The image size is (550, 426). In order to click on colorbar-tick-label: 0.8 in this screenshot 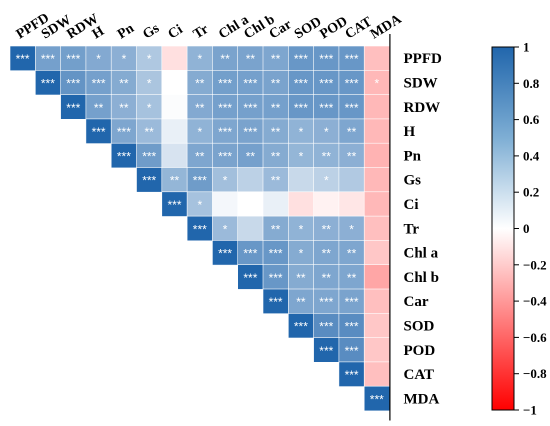, I will do `click(531, 83)`.